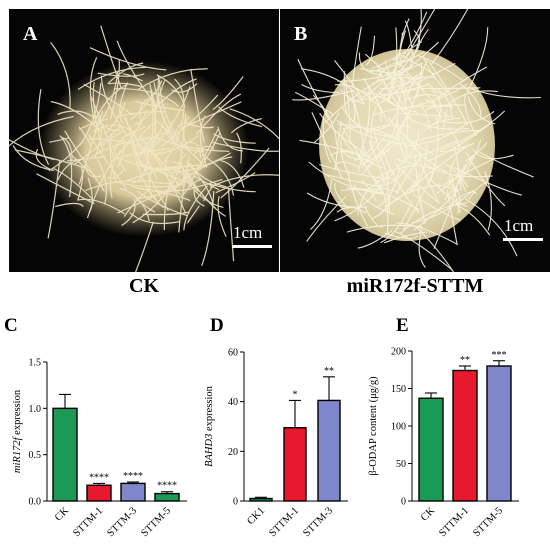 The height and width of the screenshot is (552, 550). I want to click on y-tick-label: 60, so click(233, 353).